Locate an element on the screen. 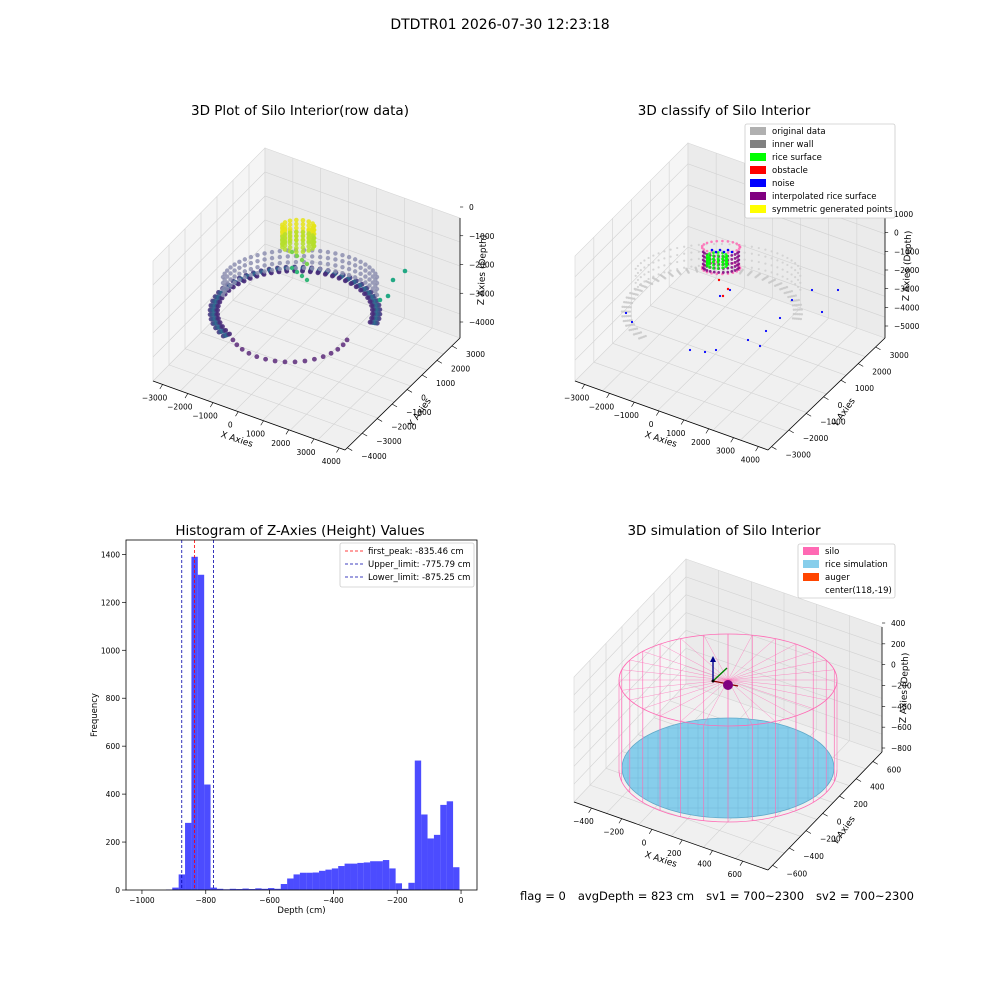  p2-ring-point is located at coordinates (717, 274).